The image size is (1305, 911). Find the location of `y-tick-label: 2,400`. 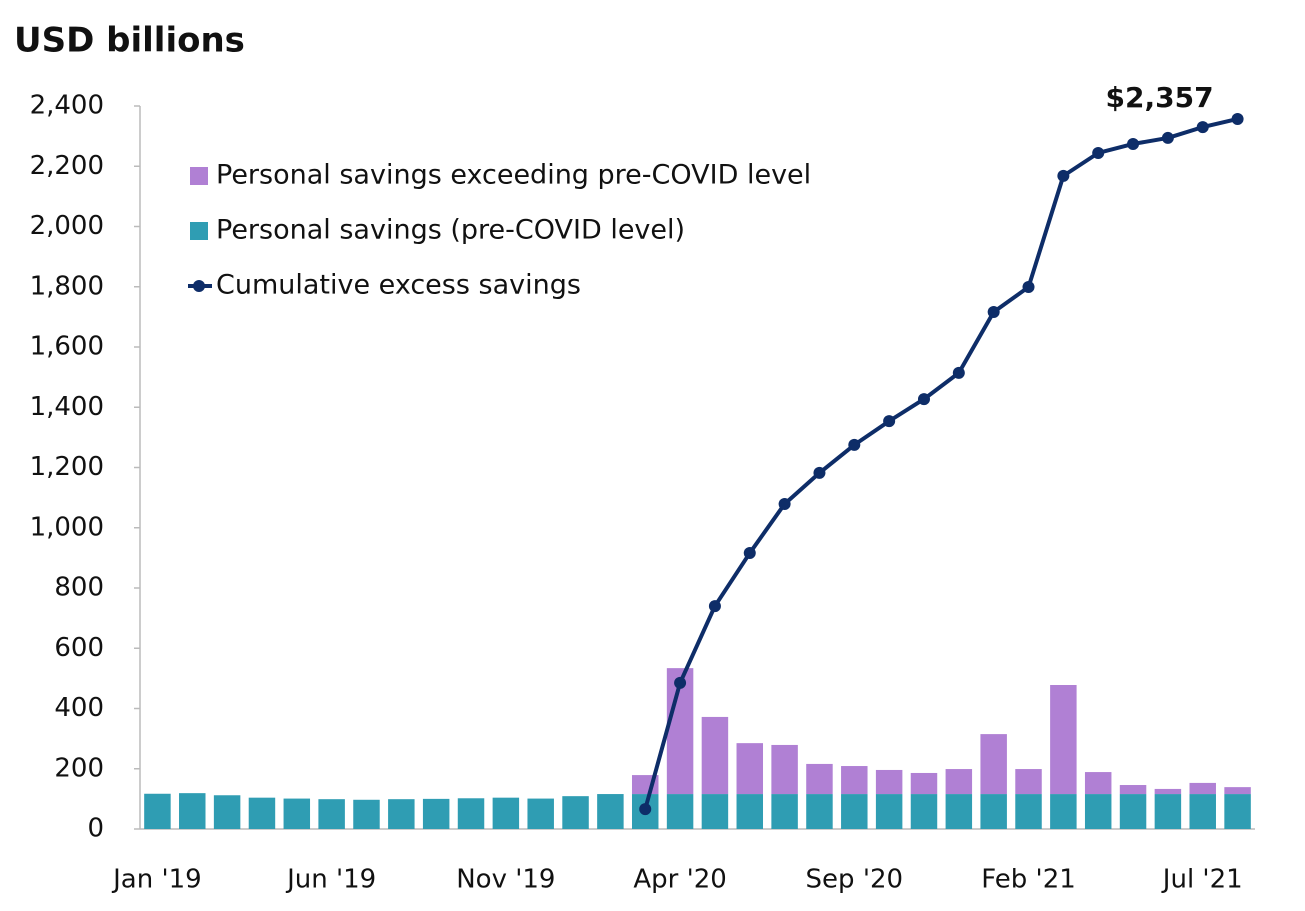

y-tick-label: 2,400 is located at coordinates (67, 106).